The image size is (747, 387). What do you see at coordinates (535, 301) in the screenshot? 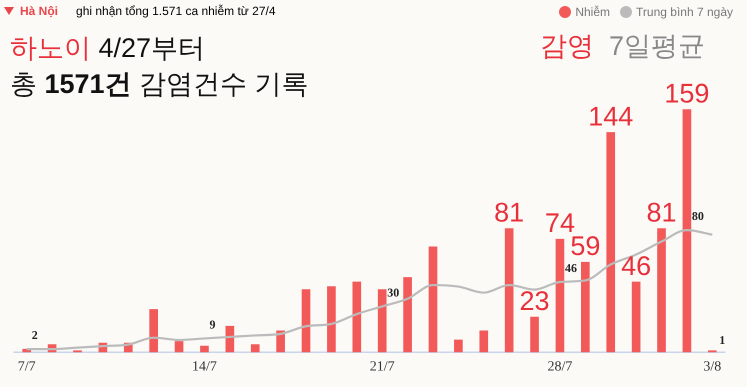
I see `data-label: 23` at bounding box center [535, 301].